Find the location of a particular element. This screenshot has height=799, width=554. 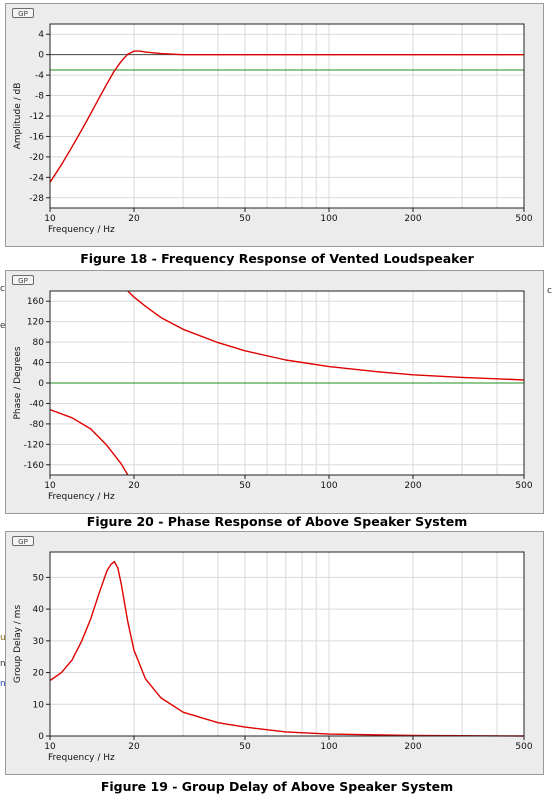

y-tick-label: 50 is located at coordinates (39, 578).